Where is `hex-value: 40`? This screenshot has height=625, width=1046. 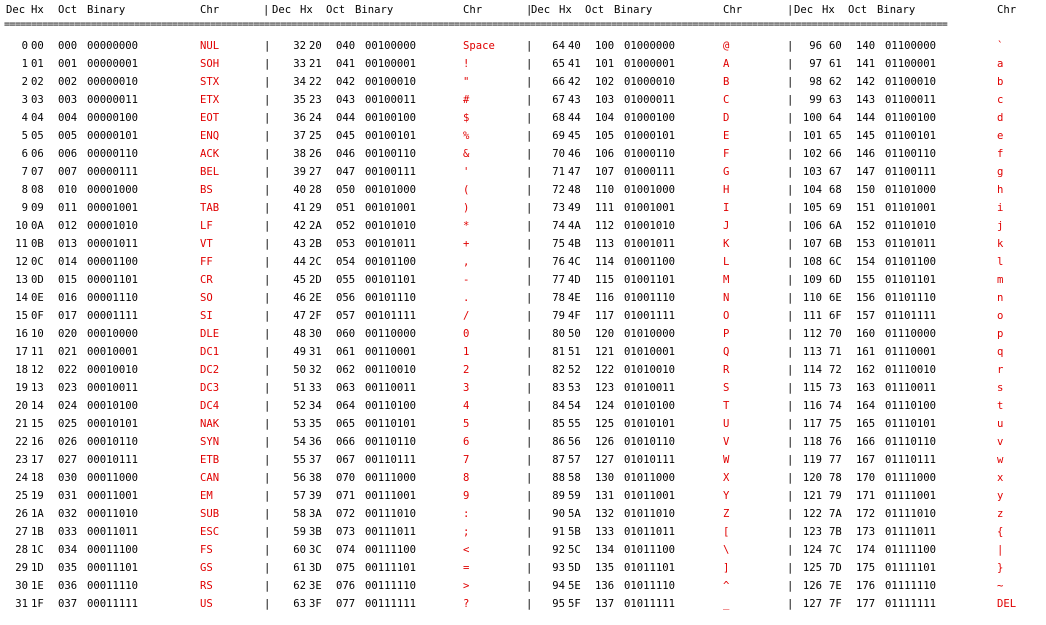 hex-value: 40 is located at coordinates (574, 46).